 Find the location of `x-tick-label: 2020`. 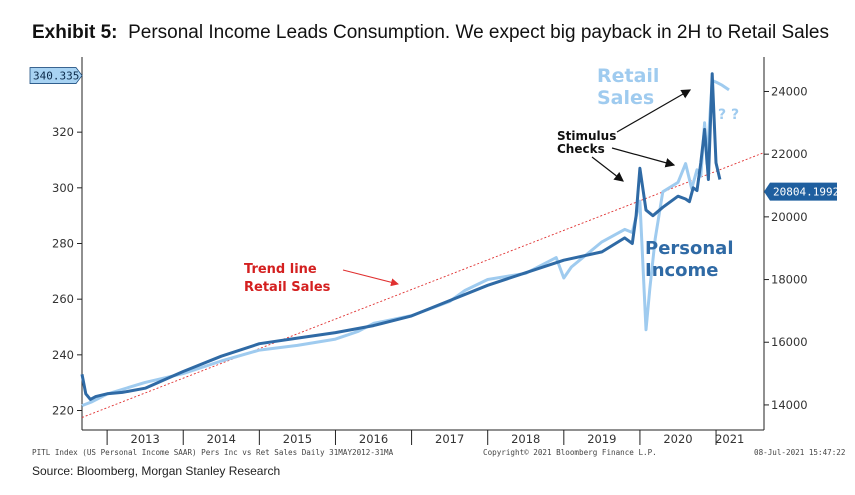

x-tick-label: 2020 is located at coordinates (677, 439).